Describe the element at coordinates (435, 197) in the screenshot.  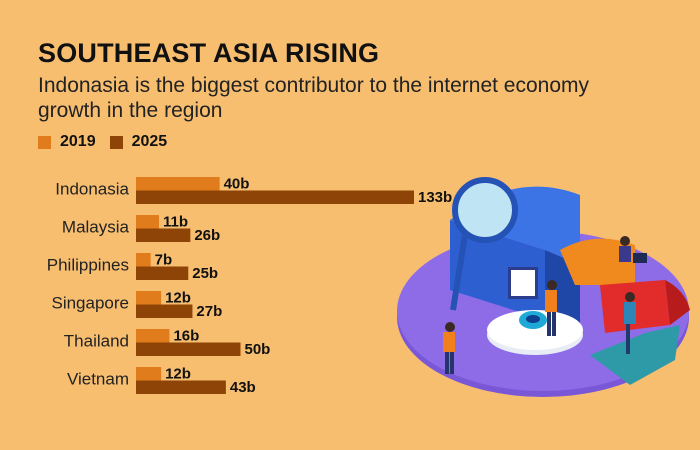
I see `data-label-indonasia-2025: 133b` at that location.